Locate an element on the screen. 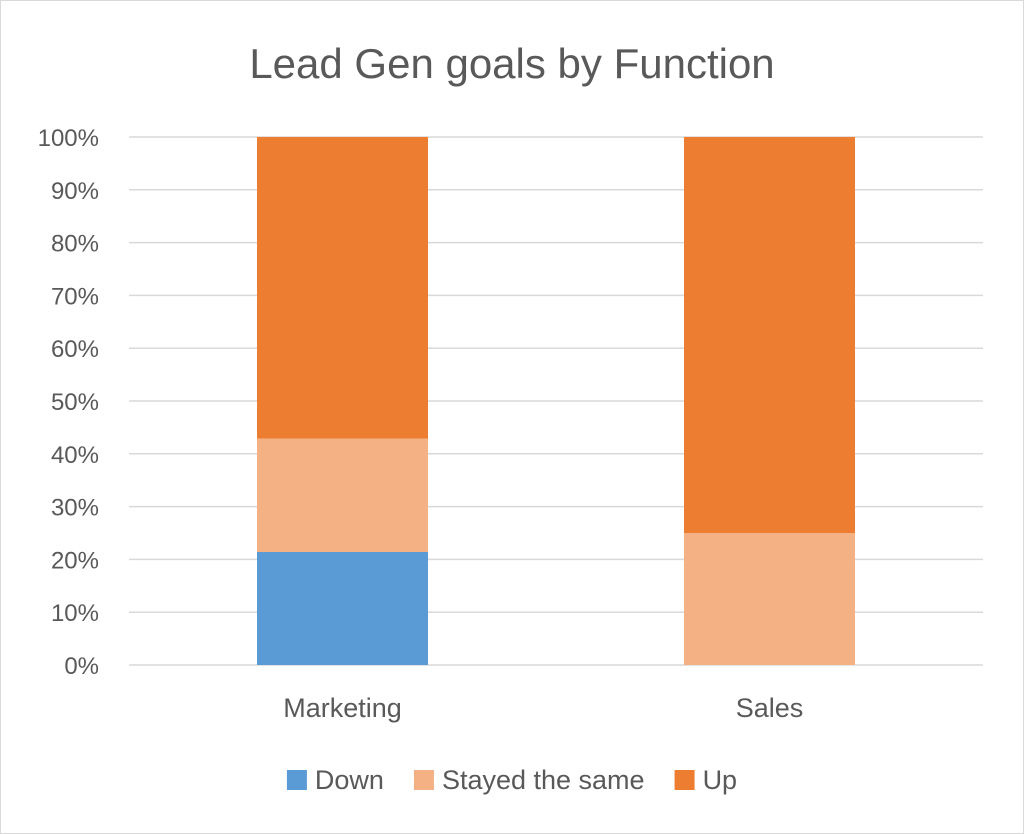 Image resolution: width=1024 pixels, height=834 pixels. bar-segment-marketing-down is located at coordinates (342, 608).